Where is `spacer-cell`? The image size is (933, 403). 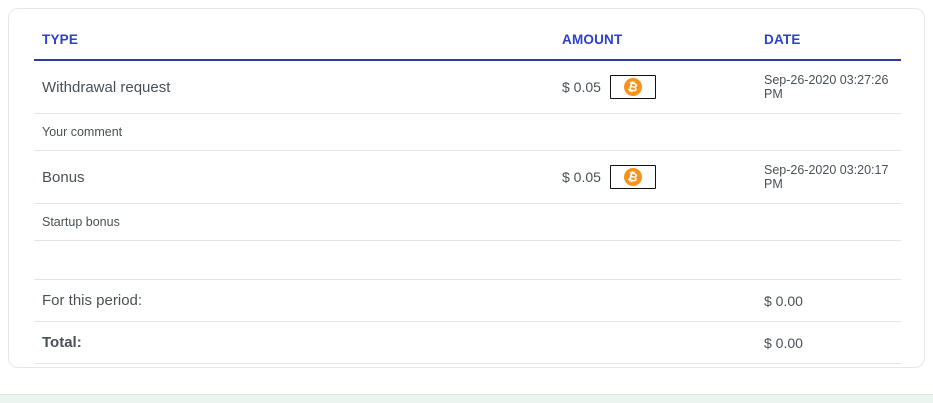 spacer-cell is located at coordinates (467, 260).